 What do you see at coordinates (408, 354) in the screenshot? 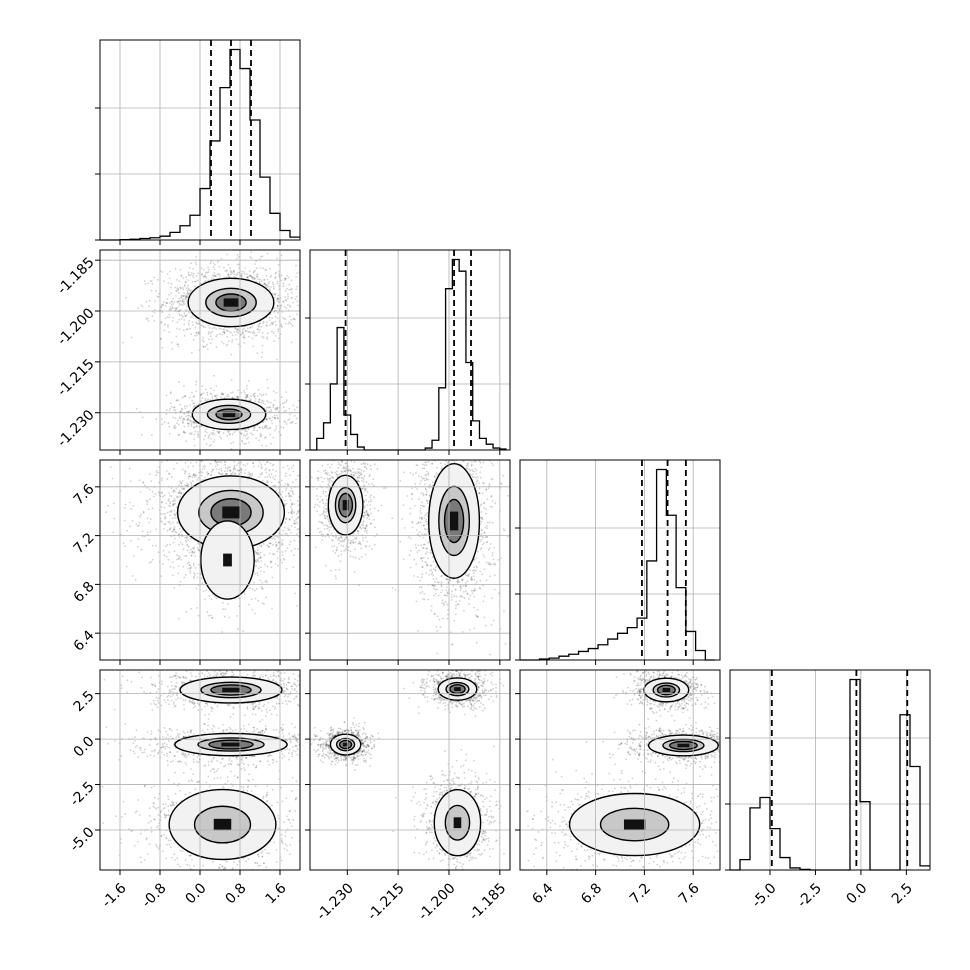
I see `histogram-line` at bounding box center [408, 354].